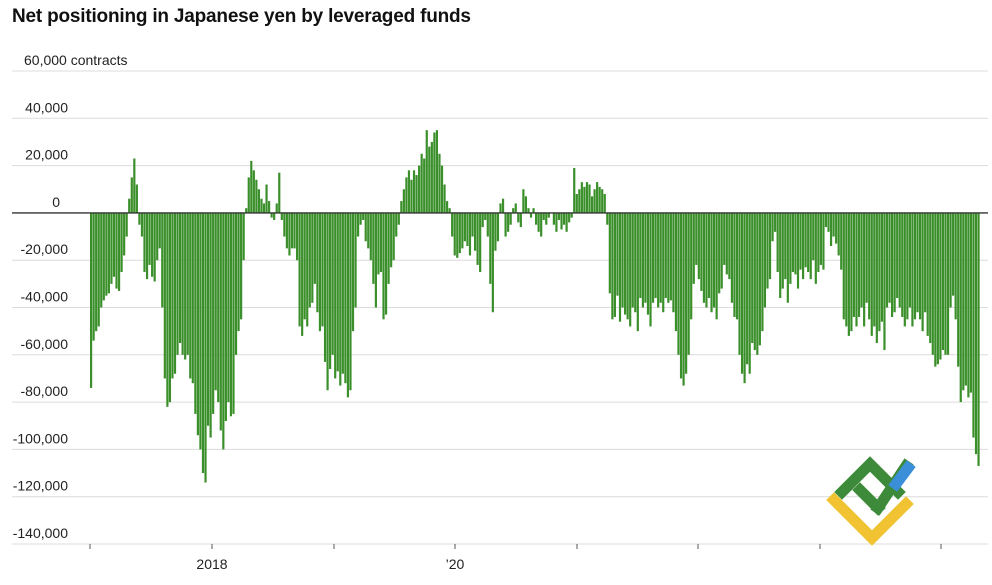 The height and width of the screenshot is (585, 992). What do you see at coordinates (455, 564) in the screenshot?
I see `x-tick-label: ’20` at bounding box center [455, 564].